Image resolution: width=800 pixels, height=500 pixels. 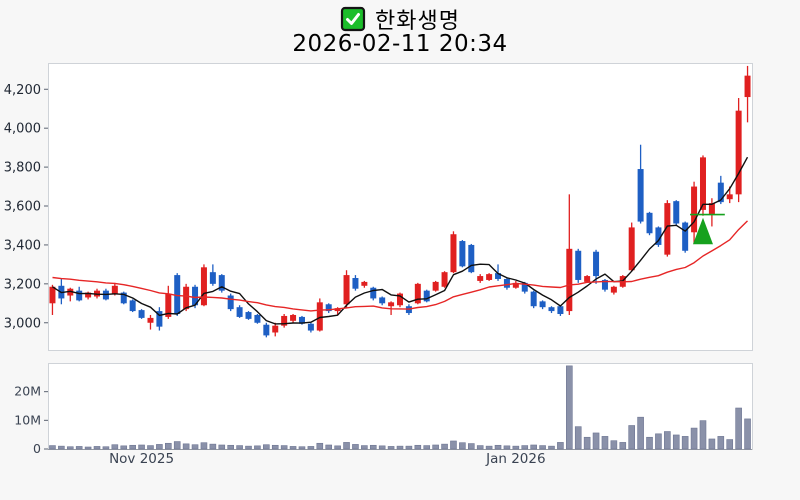 I want to click on volume-tick-label: 20M, so click(x=27, y=391).